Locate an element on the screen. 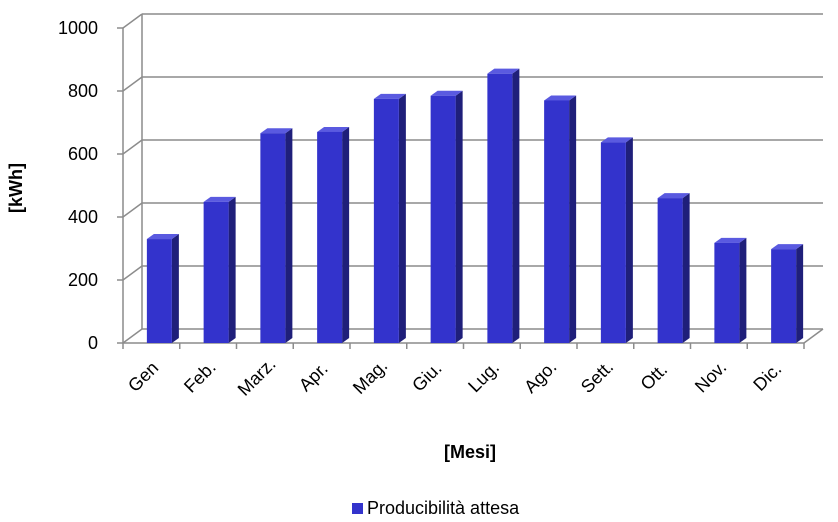  x-axis-title: [Mesi] is located at coordinates (470, 452).